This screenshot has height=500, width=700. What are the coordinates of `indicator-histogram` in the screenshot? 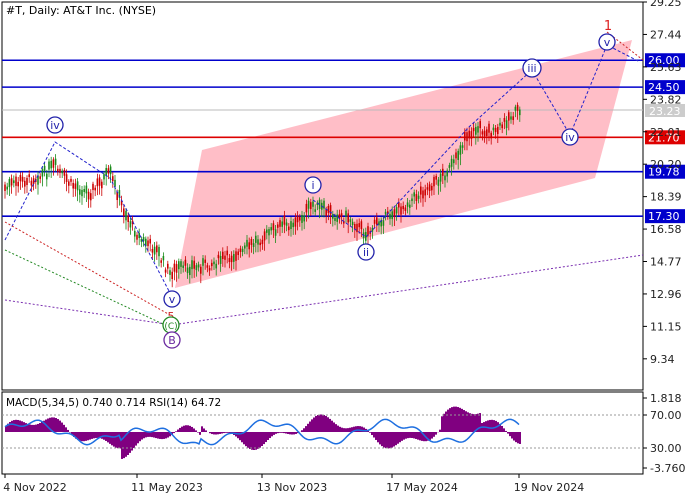 It's located at (322, 432).